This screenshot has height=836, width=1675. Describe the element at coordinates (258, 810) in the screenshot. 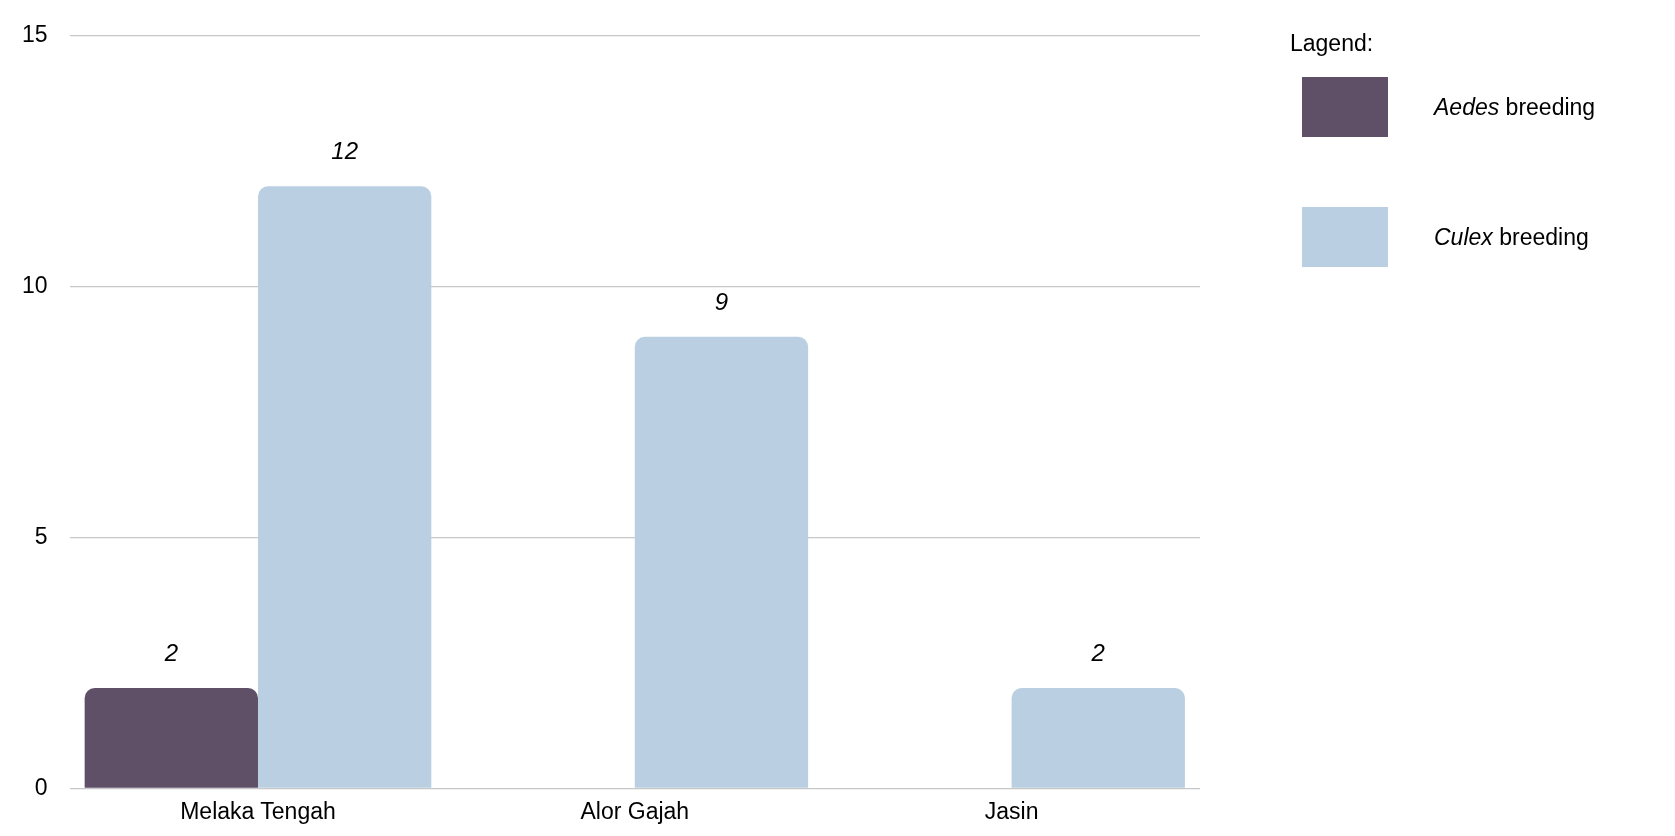

I see `x-tick-label: Melaka Tengah` at that location.